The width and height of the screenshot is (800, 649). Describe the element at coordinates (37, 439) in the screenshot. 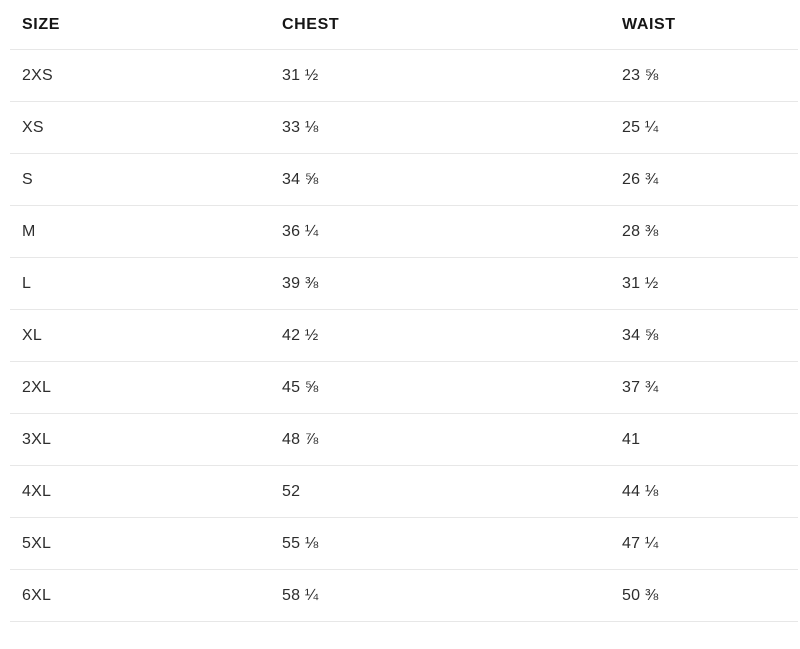

I see `size-cell: 3XL` at that location.